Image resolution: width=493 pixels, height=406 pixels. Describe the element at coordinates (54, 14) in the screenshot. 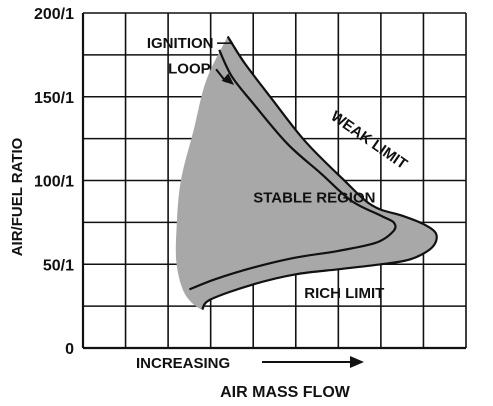

I see `y-tick-label: 200/1` at that location.